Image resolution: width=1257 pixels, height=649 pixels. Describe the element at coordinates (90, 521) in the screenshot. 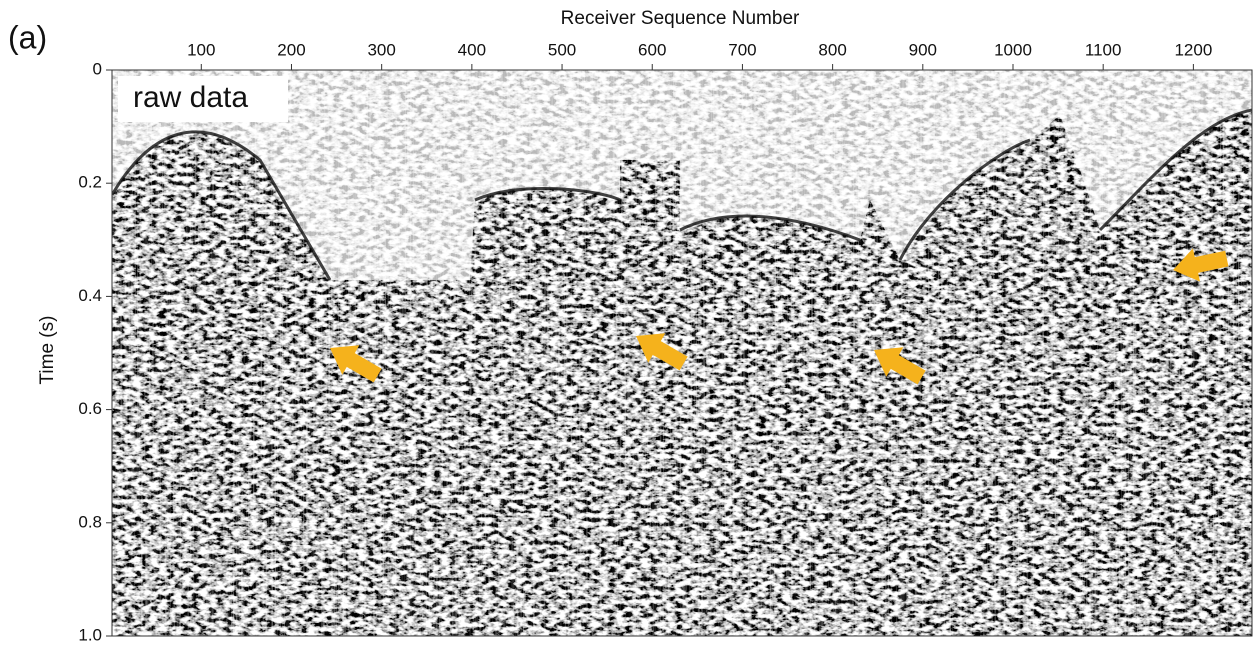

I see `y-tick-label: 0.8` at that location.